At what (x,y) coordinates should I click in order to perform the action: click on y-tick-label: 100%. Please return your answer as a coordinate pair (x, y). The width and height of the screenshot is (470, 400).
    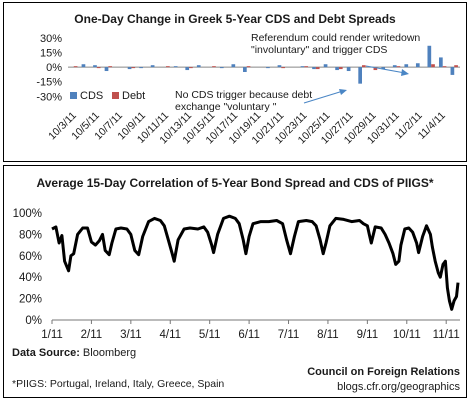
    Looking at the image, I should click on (27, 214).